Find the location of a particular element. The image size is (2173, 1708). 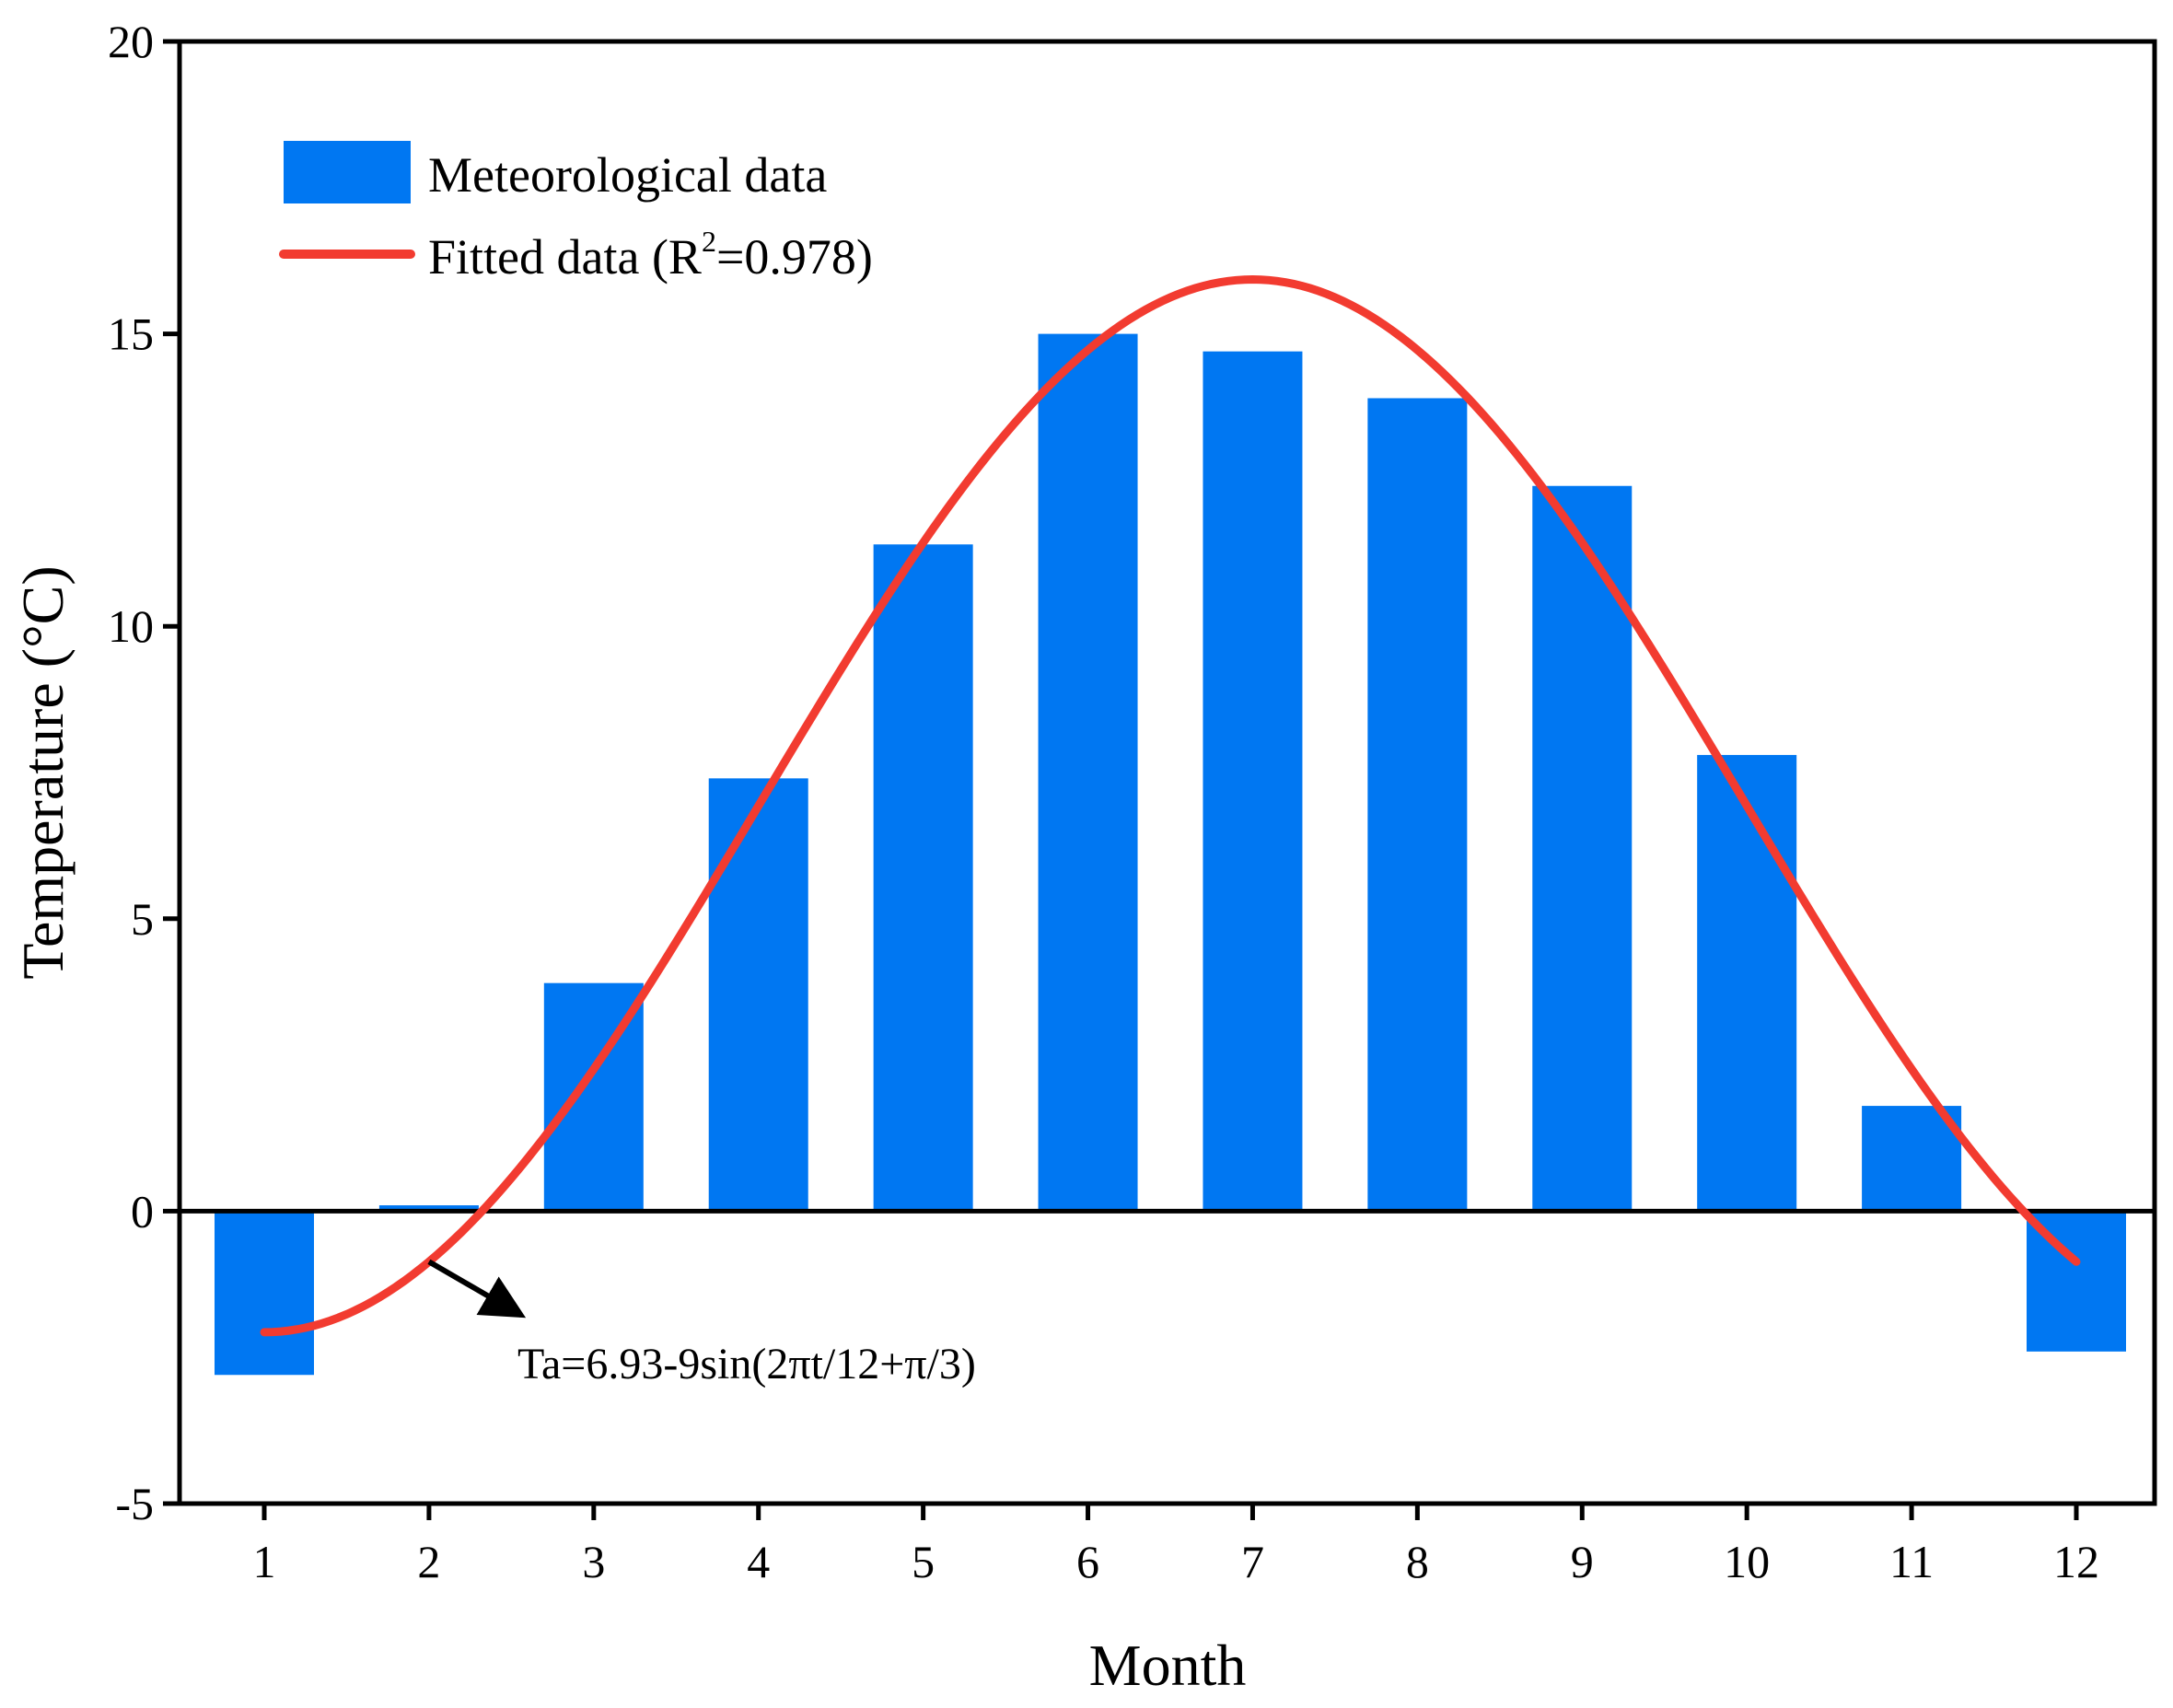

x-tick-label: 3 is located at coordinates (593, 1561).